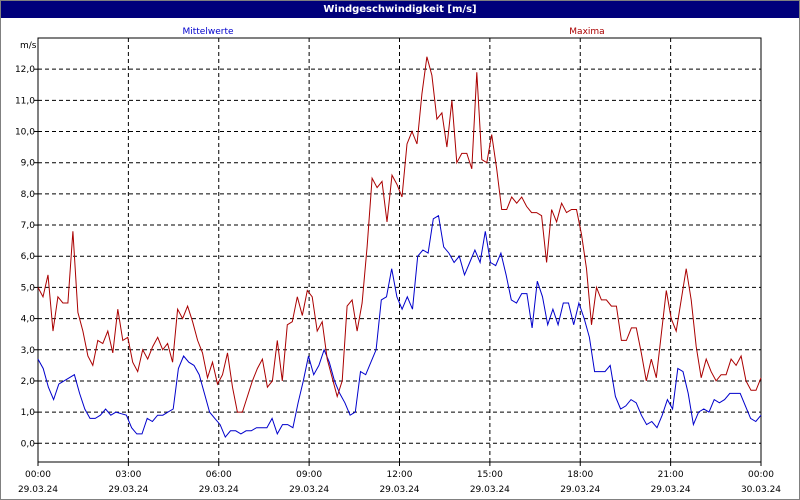 Image resolution: width=800 pixels, height=500 pixels. What do you see at coordinates (28, 351) in the screenshot?
I see `y-tick-label: 3,0` at bounding box center [28, 351].